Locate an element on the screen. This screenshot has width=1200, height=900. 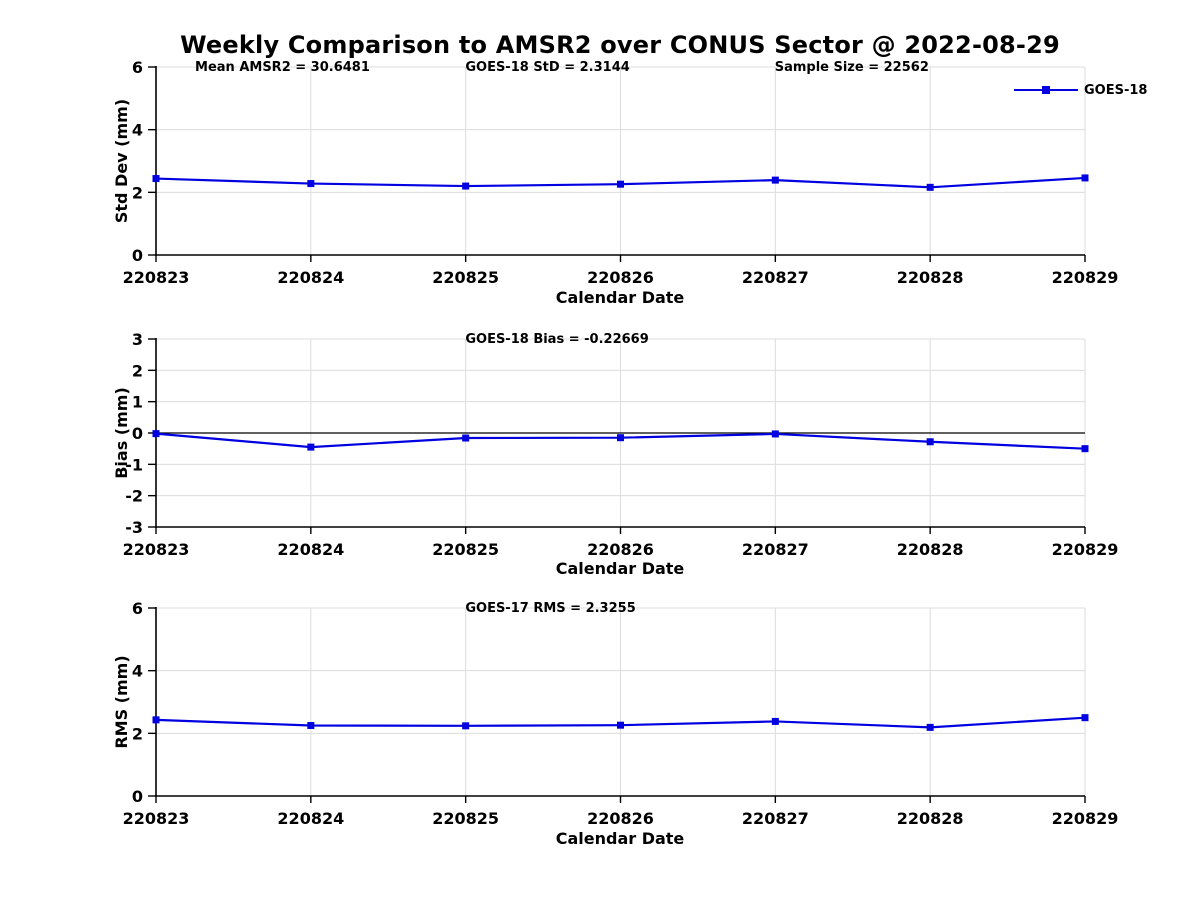
x-axis-label-bias: Calendar Date is located at coordinates (620, 568).